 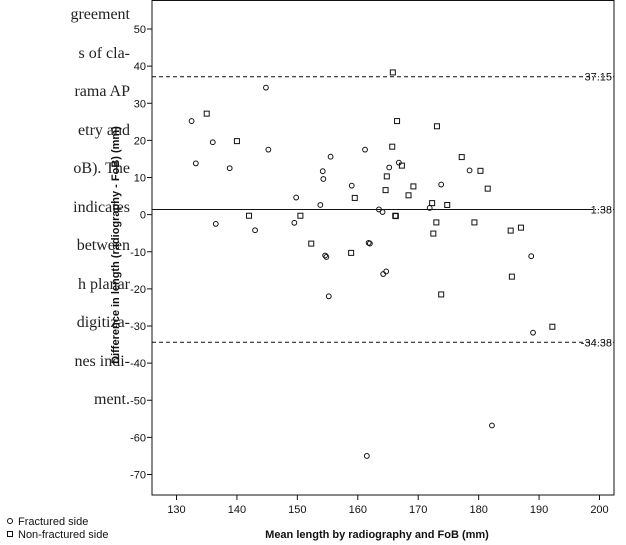 What do you see at coordinates (101, 168) in the screenshot?
I see `body-text-line: oB). The` at bounding box center [101, 168].